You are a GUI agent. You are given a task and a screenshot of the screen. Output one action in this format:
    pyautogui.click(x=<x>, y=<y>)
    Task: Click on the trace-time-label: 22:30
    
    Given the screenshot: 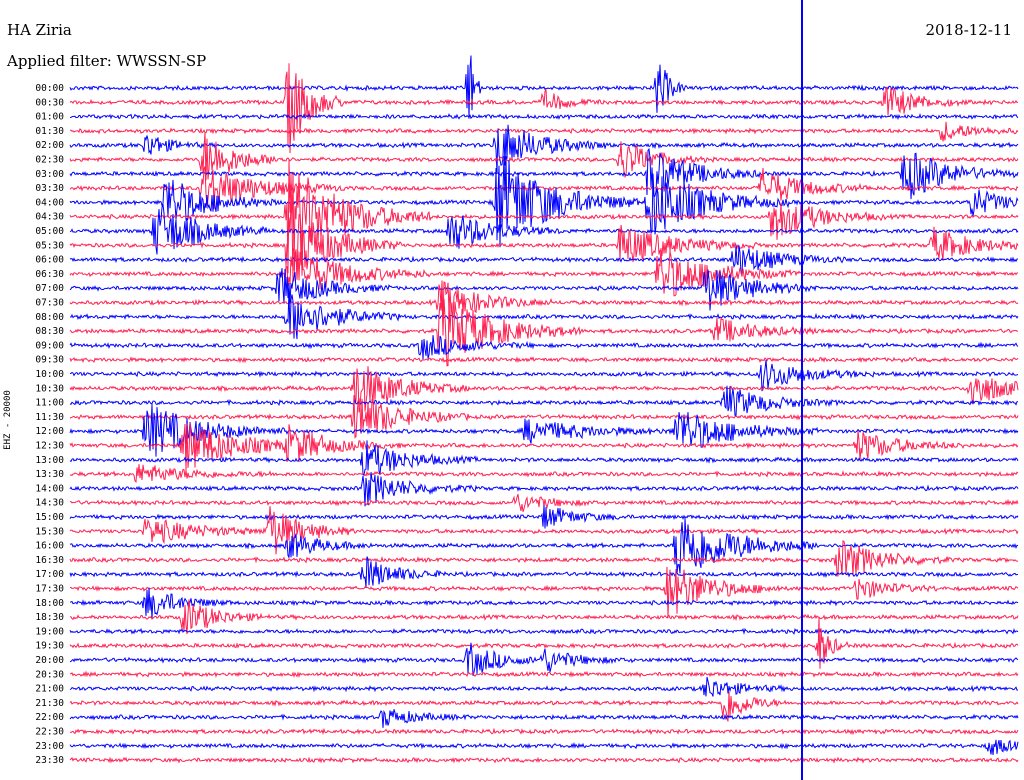 What is the action you would take?
    pyautogui.click(x=49, y=732)
    